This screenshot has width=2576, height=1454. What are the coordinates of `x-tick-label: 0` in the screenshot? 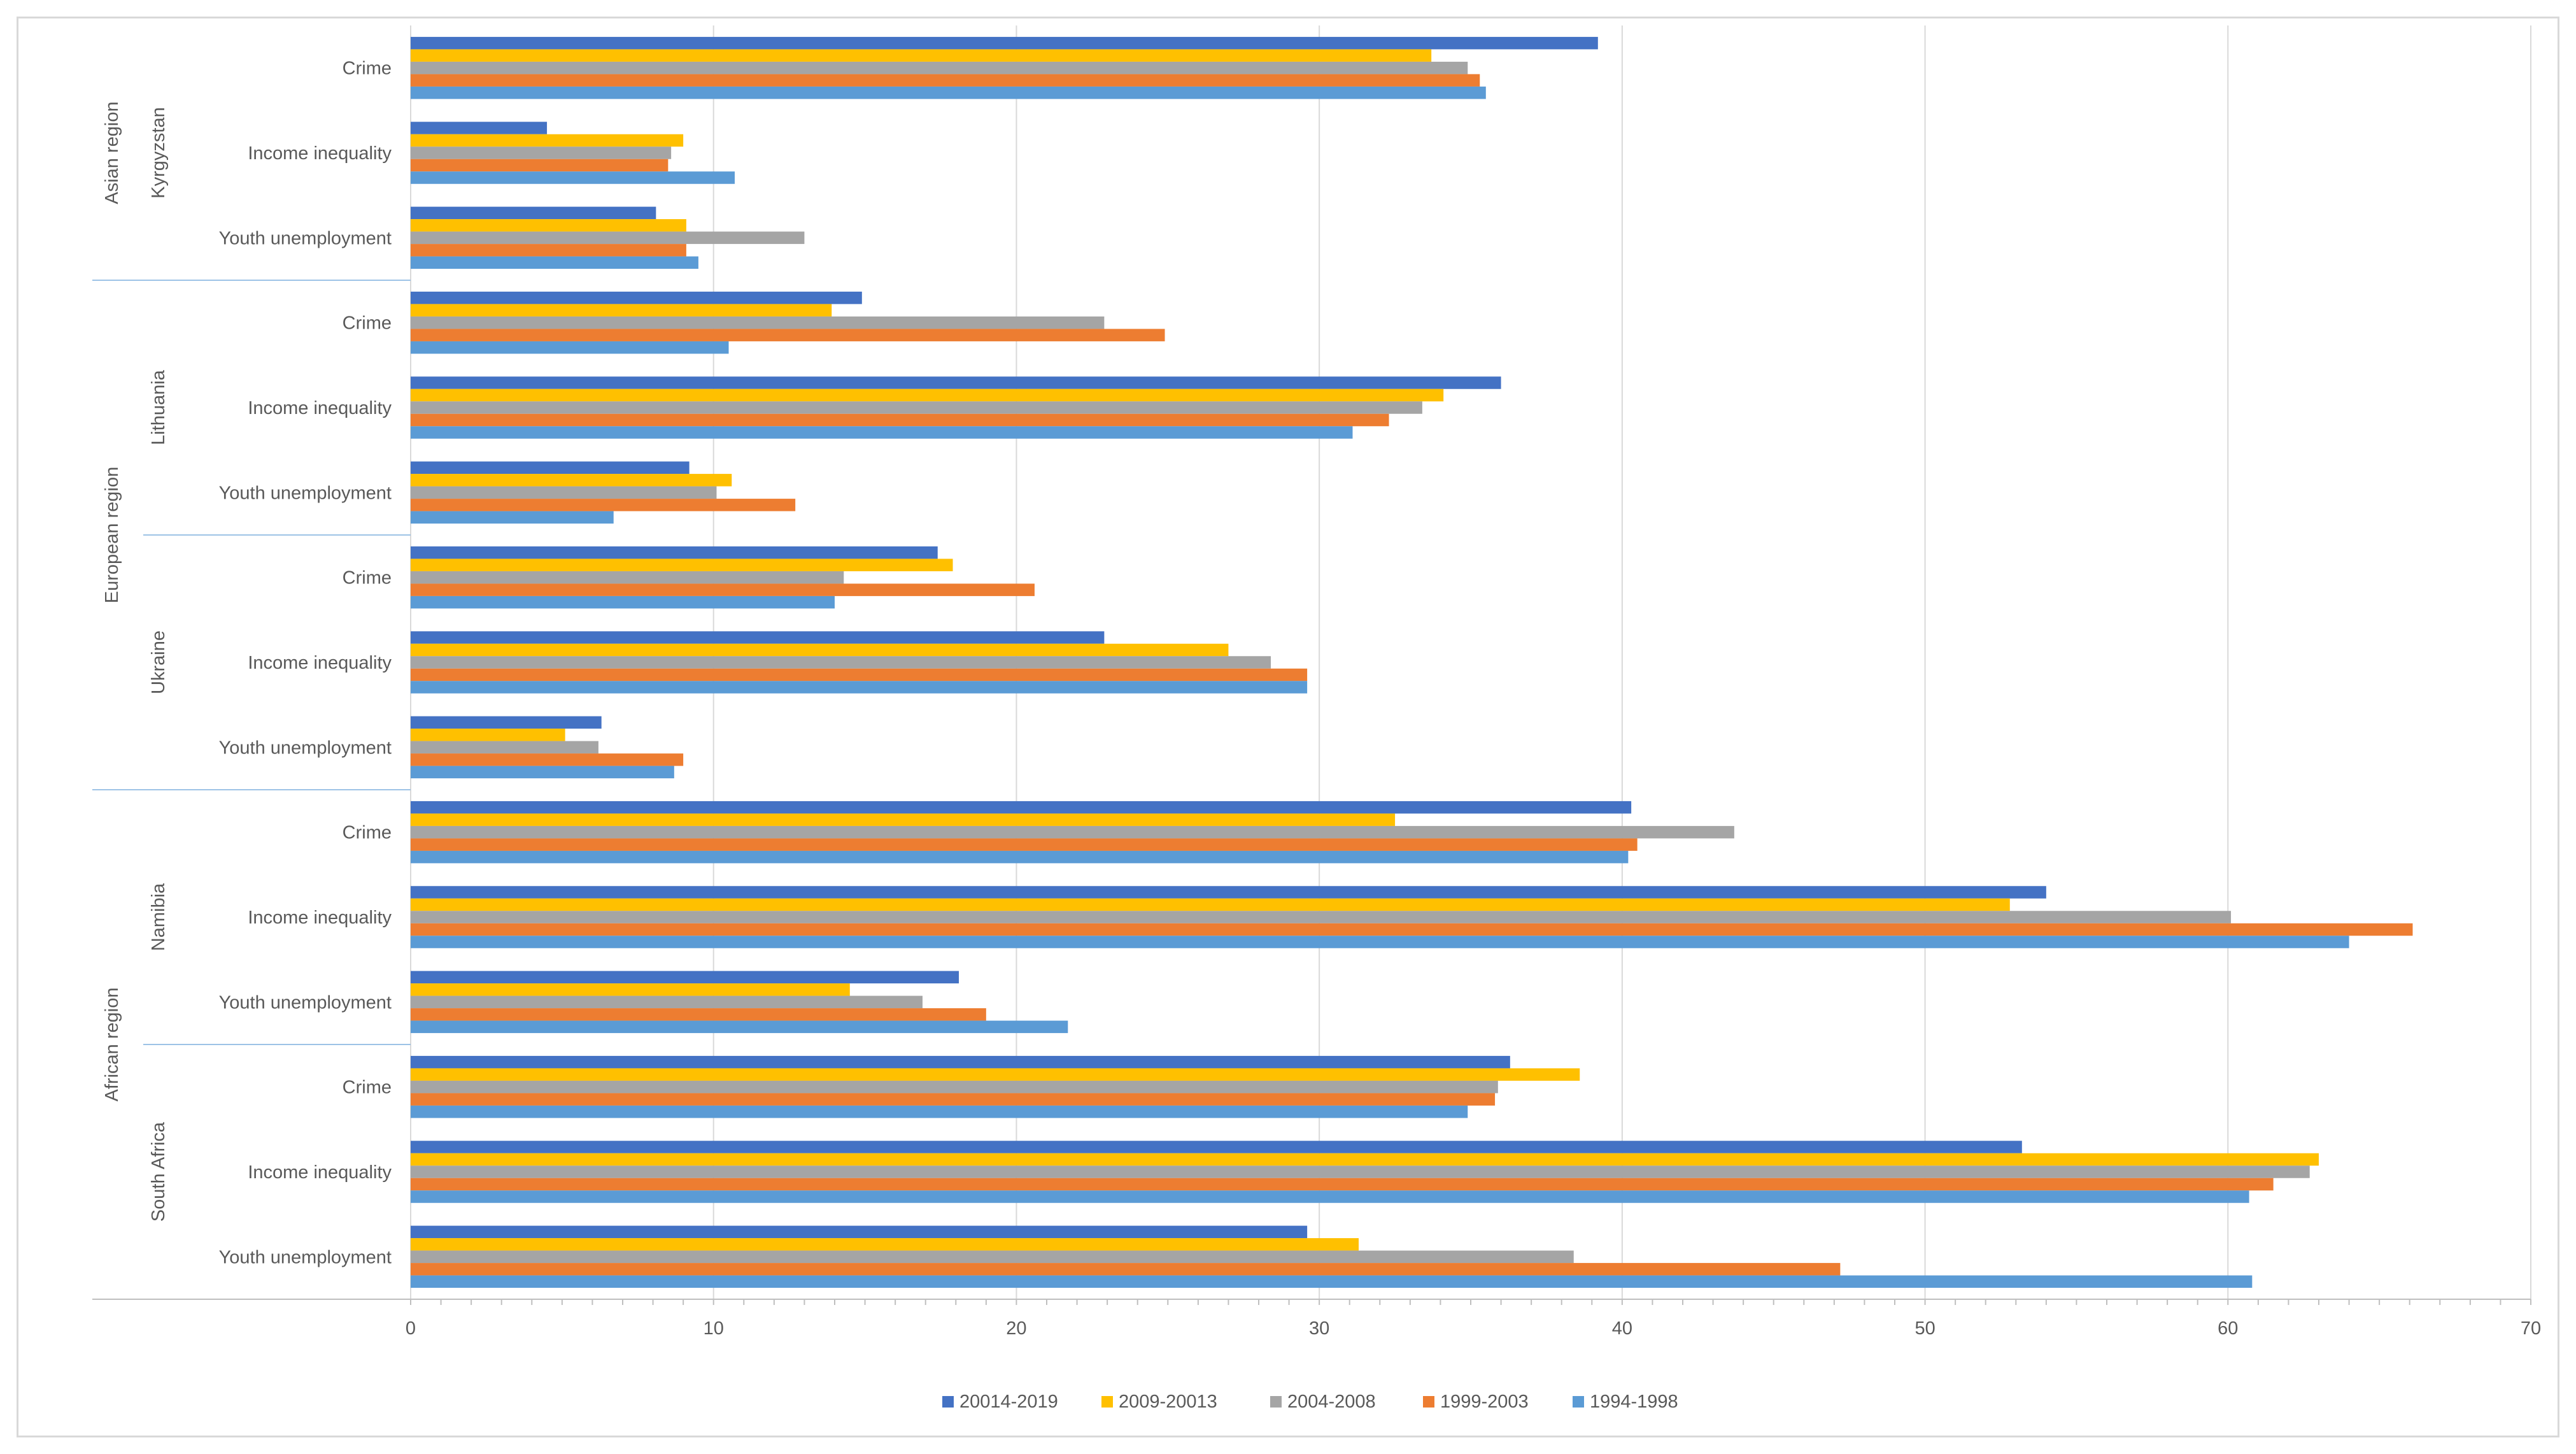 It's located at (411, 1328).